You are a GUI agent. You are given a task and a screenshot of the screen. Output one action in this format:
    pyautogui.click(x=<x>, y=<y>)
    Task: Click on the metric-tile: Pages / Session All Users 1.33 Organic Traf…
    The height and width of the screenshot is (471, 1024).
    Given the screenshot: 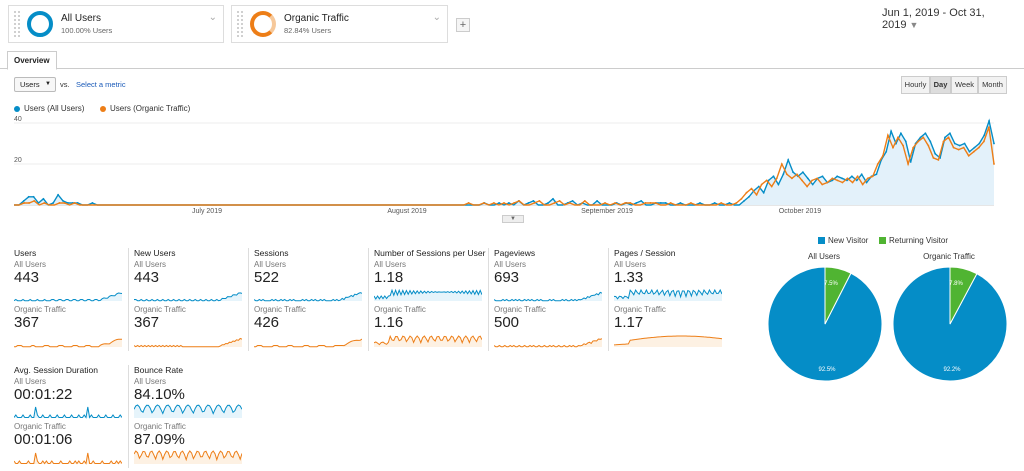 What is the action you would take?
    pyautogui.click(x=671, y=299)
    